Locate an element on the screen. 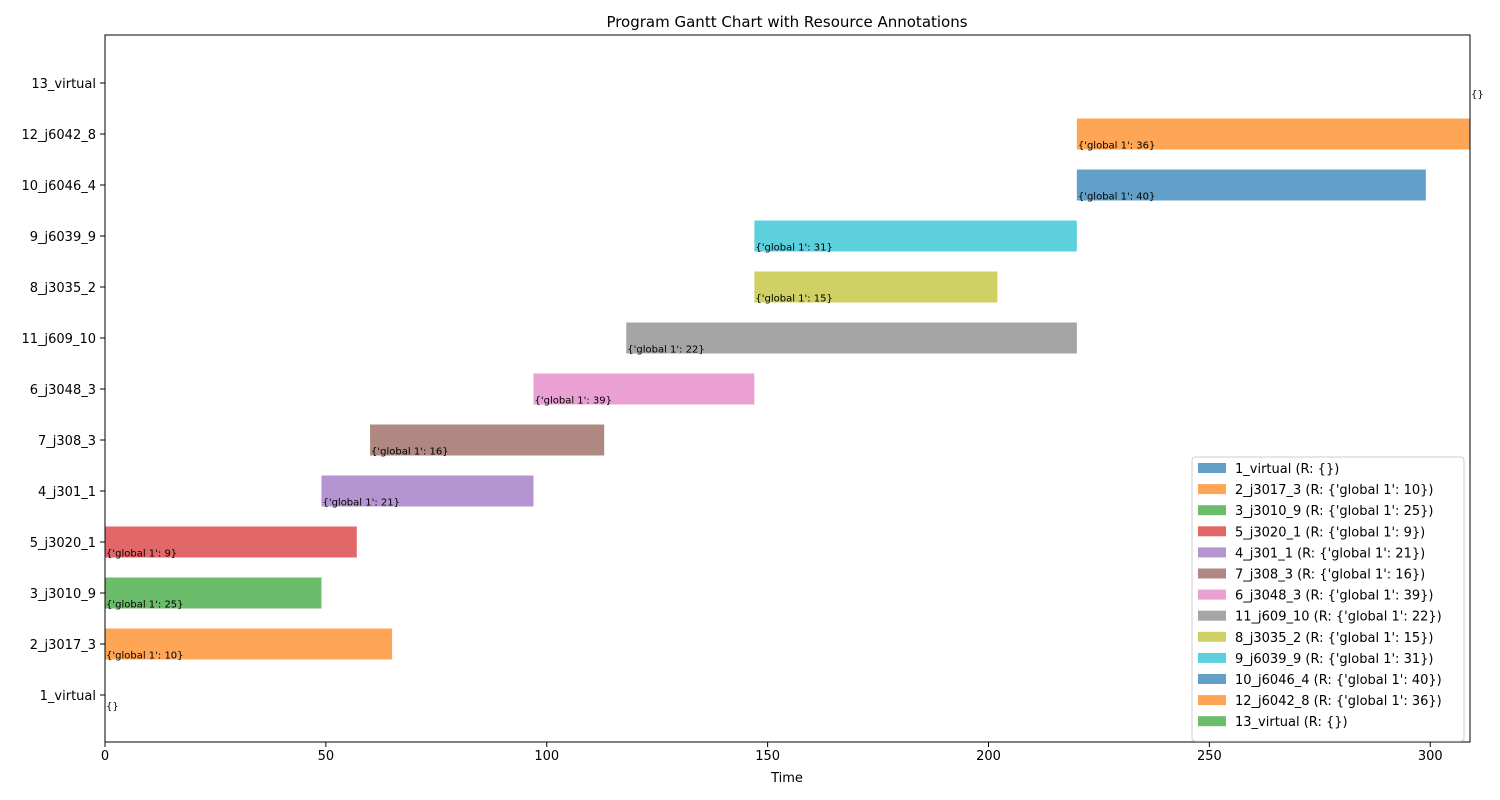  annotation-8_j3035_2: {'global 1': 15} is located at coordinates (794, 299).